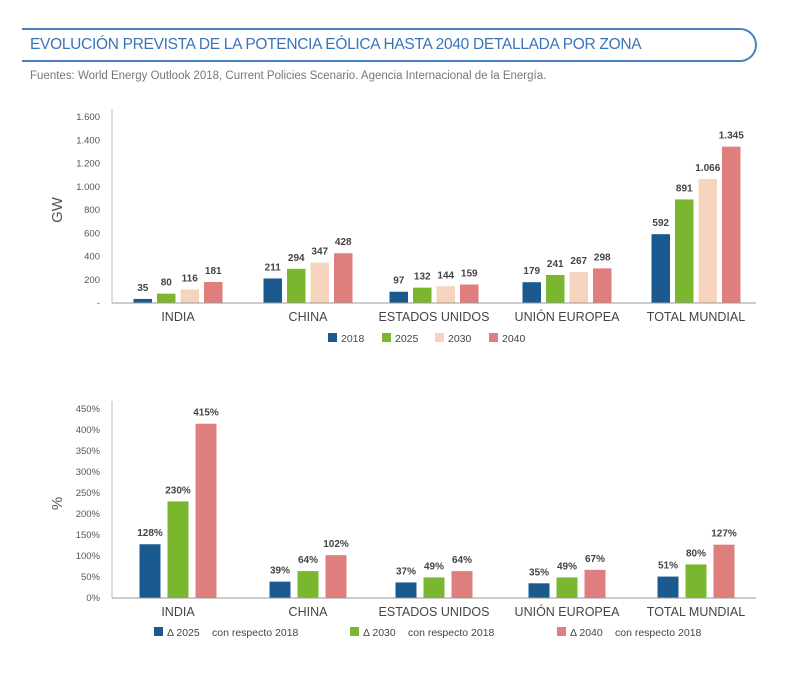  Describe the element at coordinates (422, 277) in the screenshot. I see `data-label: 132` at that location.